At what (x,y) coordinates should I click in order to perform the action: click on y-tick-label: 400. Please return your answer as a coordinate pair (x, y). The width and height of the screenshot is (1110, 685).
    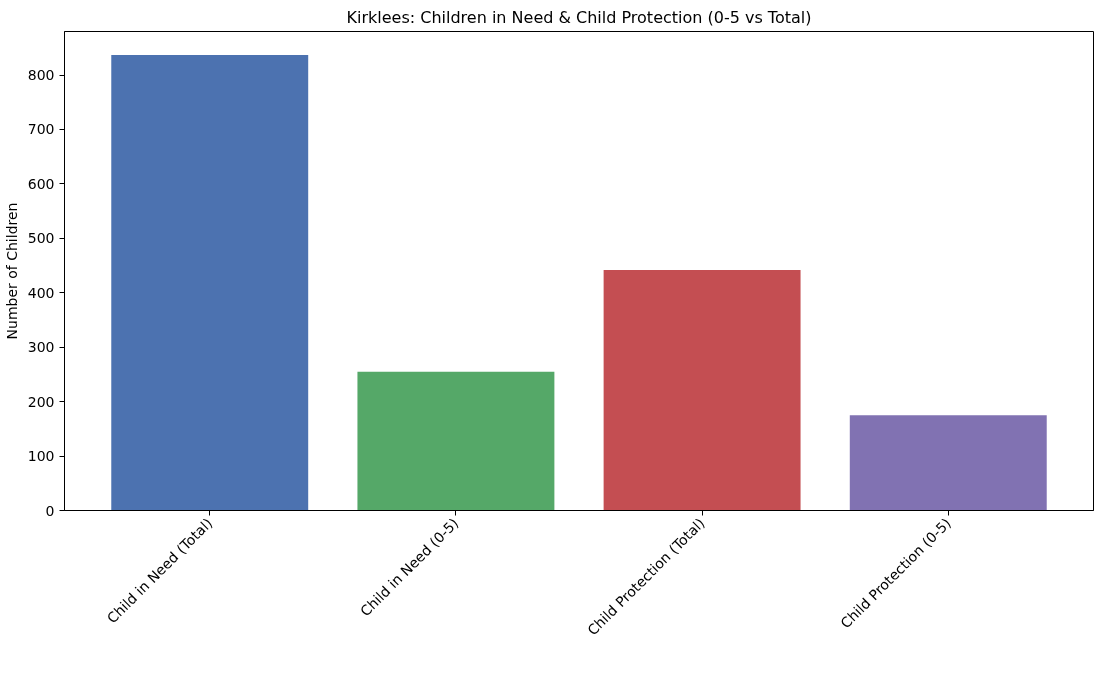
    Looking at the image, I should click on (41, 292).